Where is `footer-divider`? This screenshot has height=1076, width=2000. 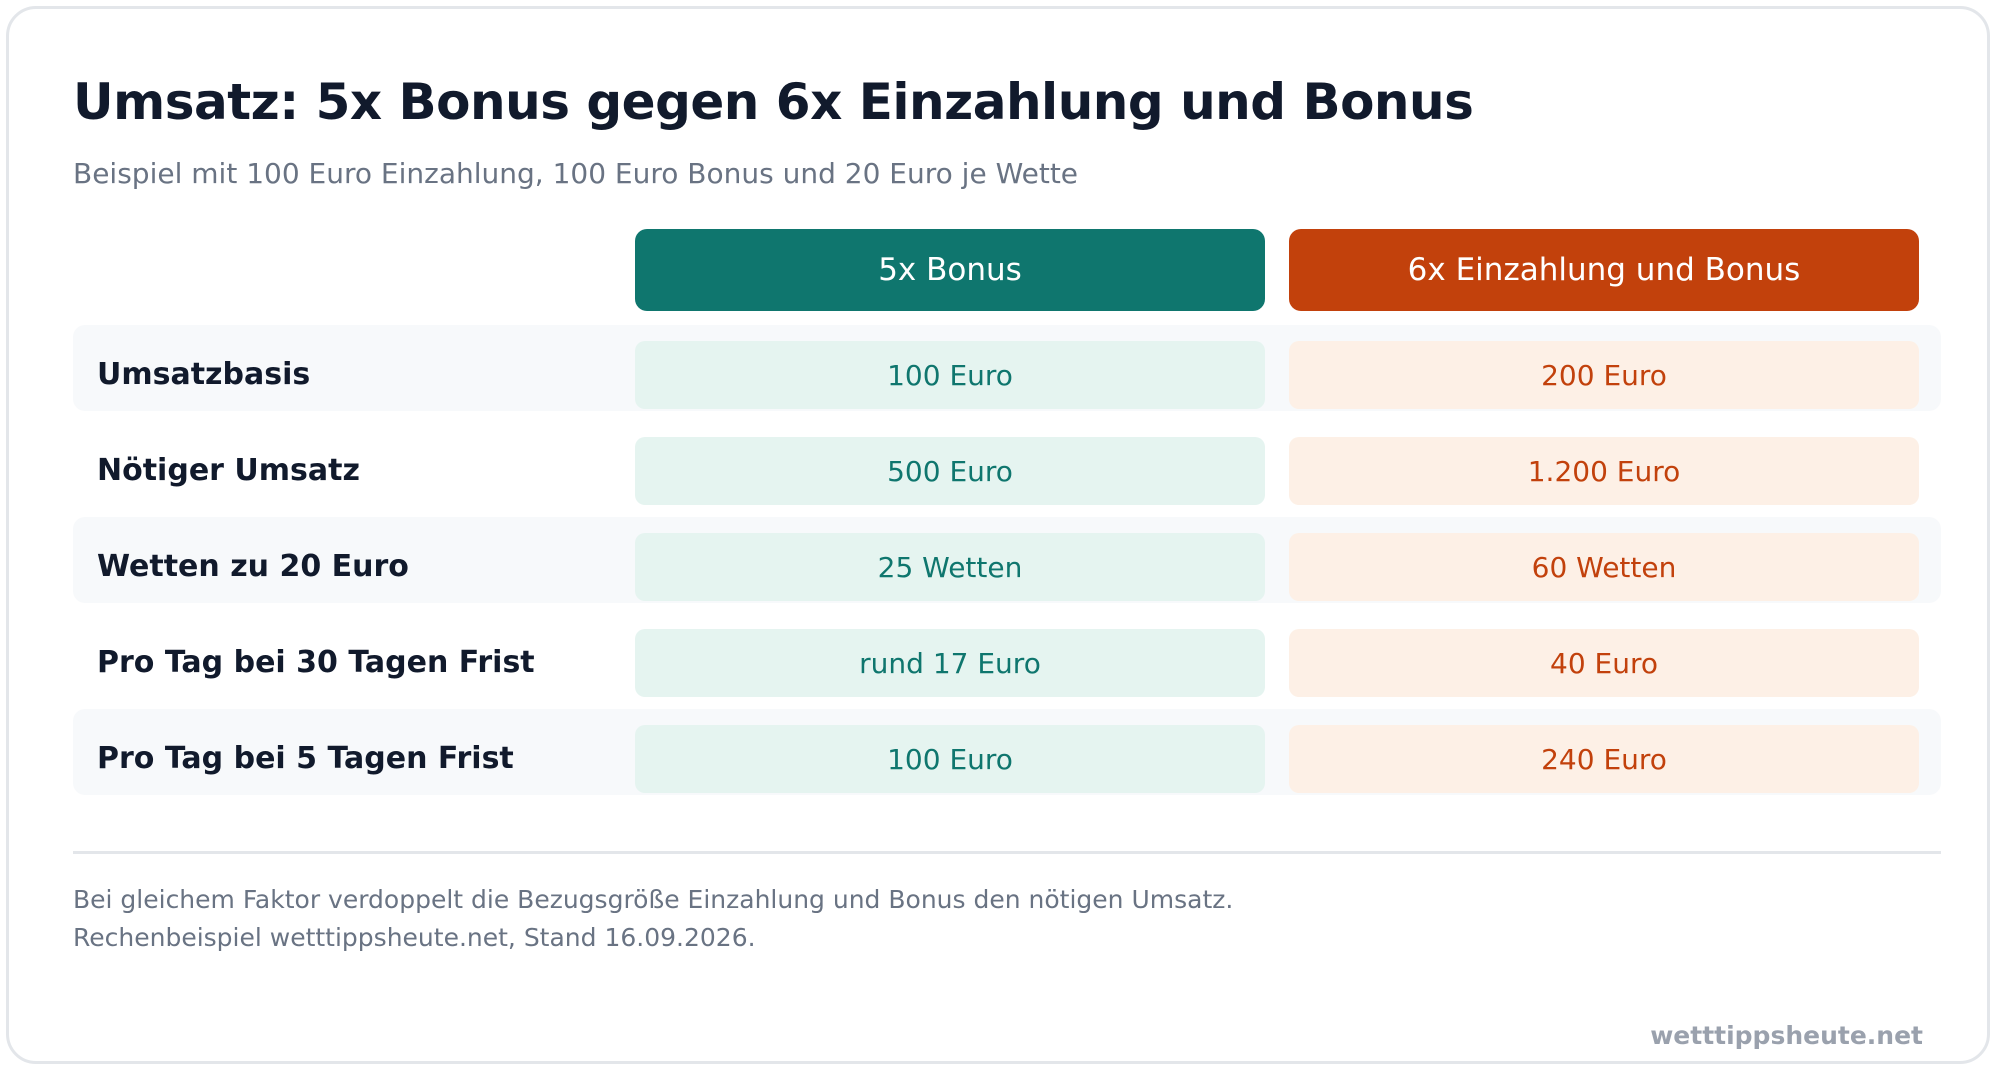 footer-divider is located at coordinates (1007, 852).